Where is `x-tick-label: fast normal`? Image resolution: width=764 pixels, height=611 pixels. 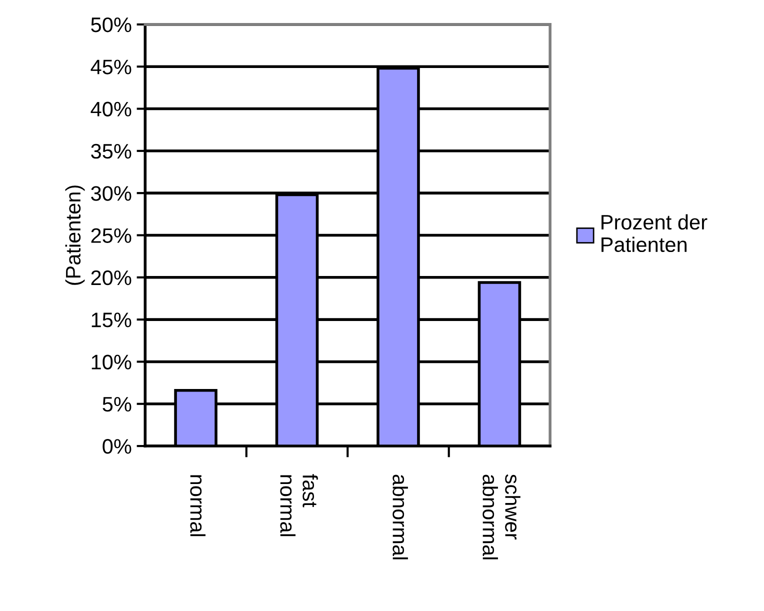
x-tick-label: fast normal is located at coordinates (299, 505).